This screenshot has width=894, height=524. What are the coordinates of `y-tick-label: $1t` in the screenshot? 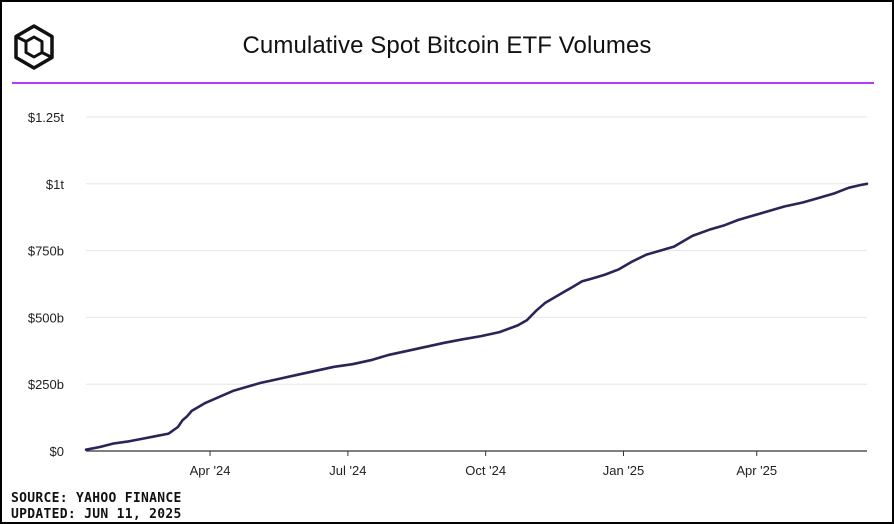 It's located at (55, 184).